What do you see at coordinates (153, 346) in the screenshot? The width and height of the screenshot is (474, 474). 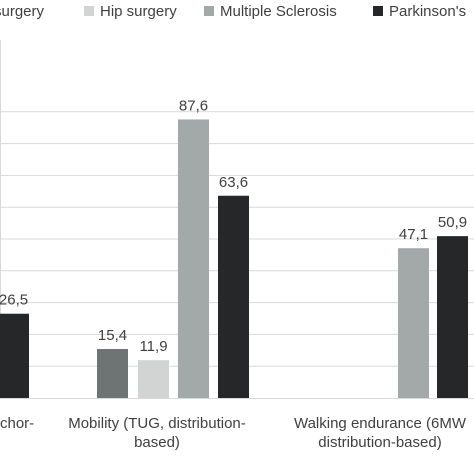 I see `data-label: 11,9` at bounding box center [153, 346].